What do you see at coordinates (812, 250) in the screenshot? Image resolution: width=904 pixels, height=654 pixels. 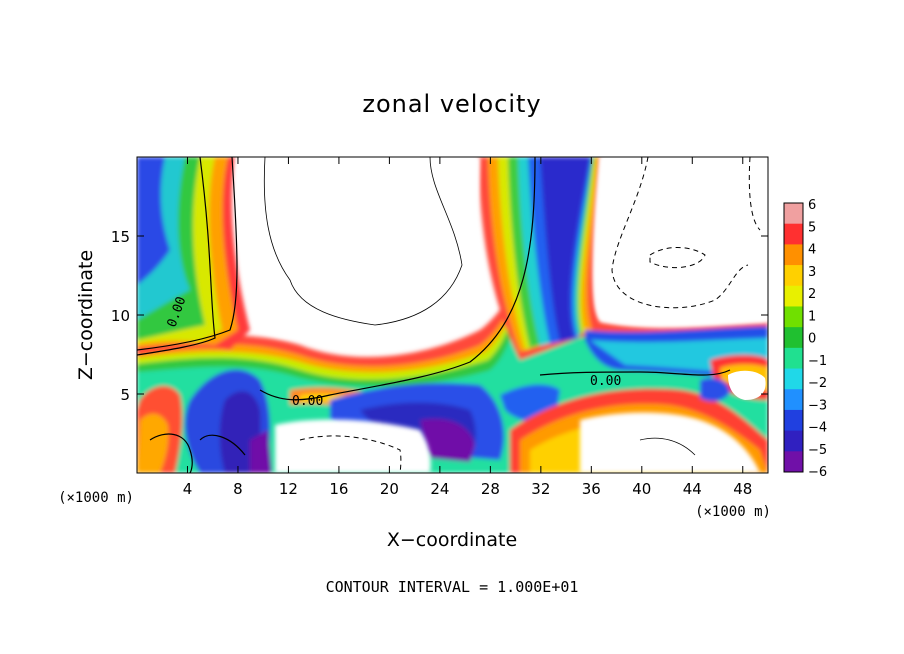 I see `colorbar-tick-label: 4` at bounding box center [812, 250].